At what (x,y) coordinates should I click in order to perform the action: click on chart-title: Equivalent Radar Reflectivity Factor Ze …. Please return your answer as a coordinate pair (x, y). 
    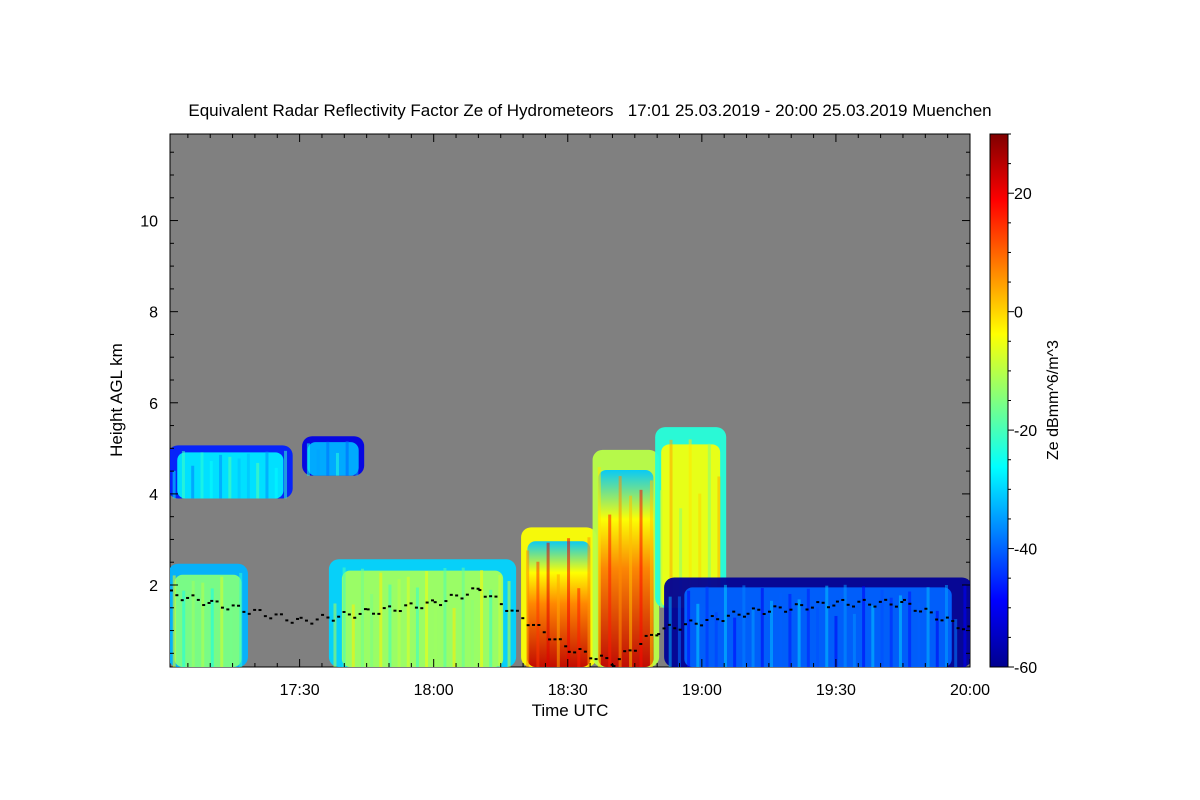
    Looking at the image, I should click on (589, 110).